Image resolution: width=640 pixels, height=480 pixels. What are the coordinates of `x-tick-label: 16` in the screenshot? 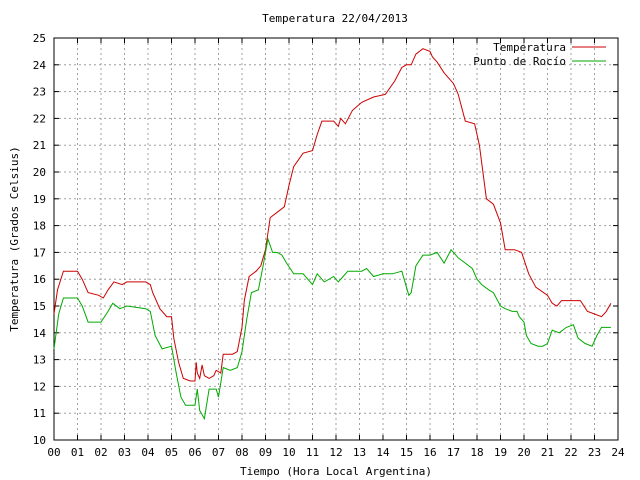 It's located at (429, 452).